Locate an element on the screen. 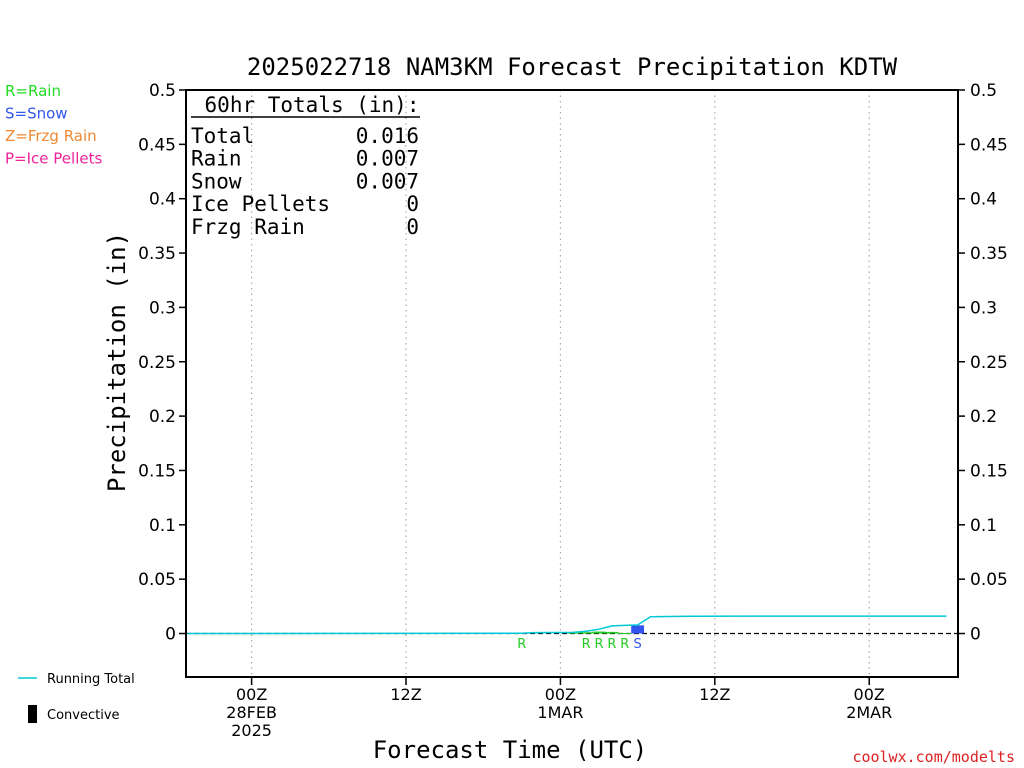 Image resolution: width=1024 pixels, height=768 pixels. y-tick-label-right: 0.2 is located at coordinates (983, 417).